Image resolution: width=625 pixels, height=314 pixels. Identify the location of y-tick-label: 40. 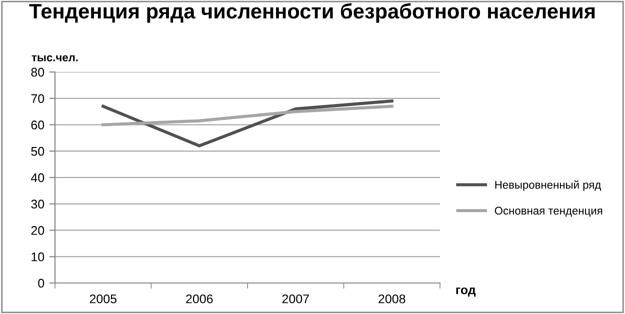
(37, 177).